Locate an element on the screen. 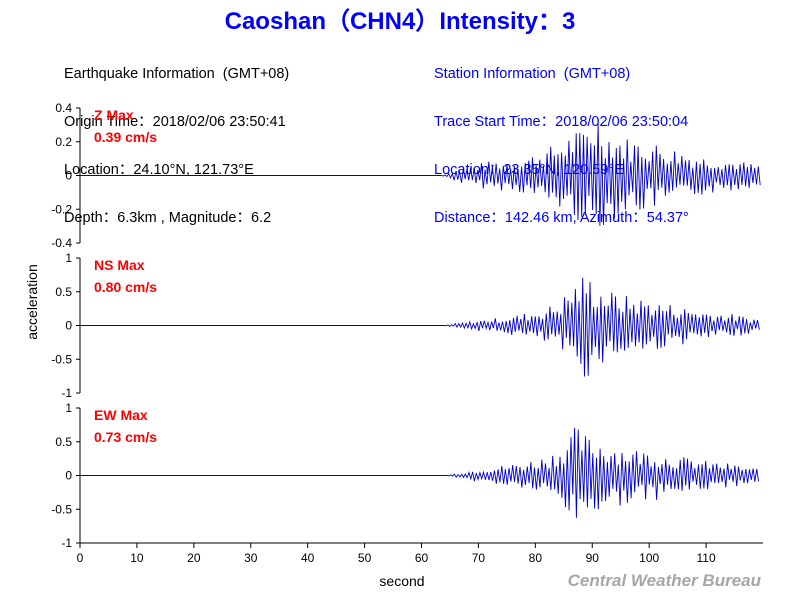 This screenshot has width=800, height=600. origin-time: Origin Time：2018/02/06 23:50:41 is located at coordinates (175, 122).